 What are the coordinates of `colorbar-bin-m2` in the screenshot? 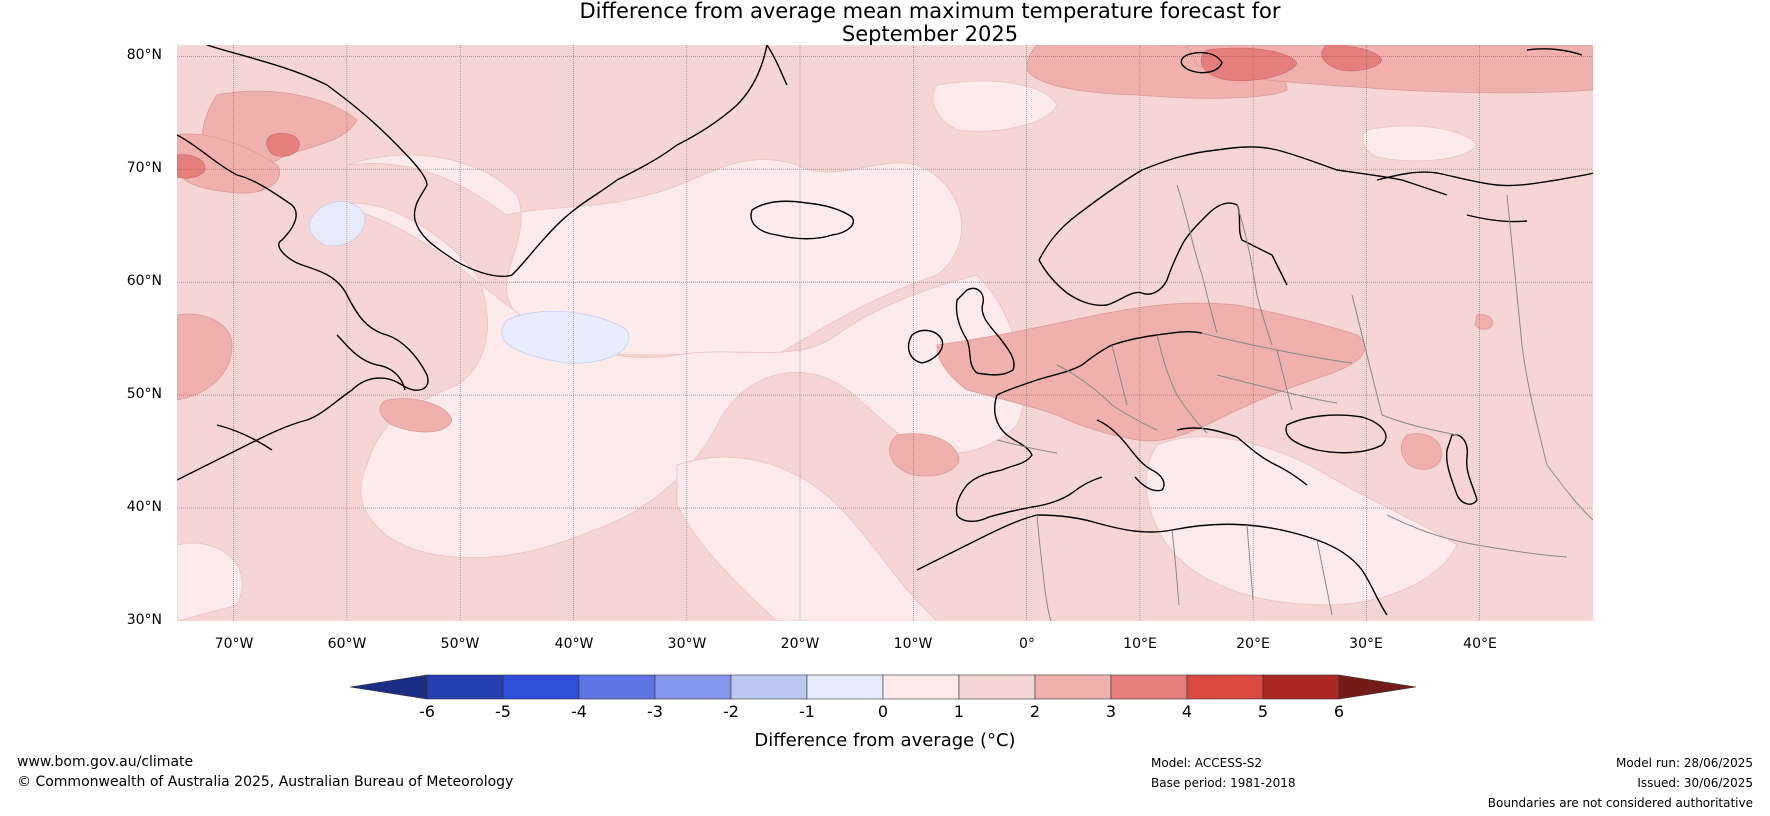 It's located at (769, 687).